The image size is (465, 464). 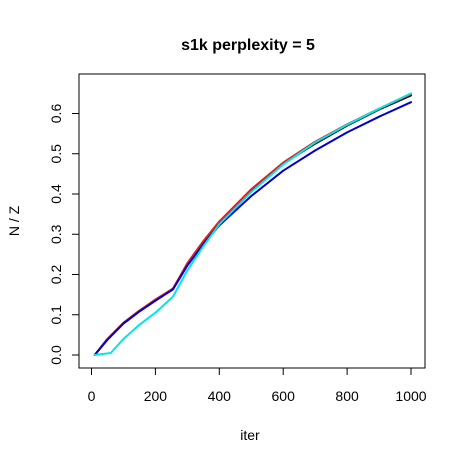 I want to click on y-tick-label: 0.5, so click(x=56, y=154).